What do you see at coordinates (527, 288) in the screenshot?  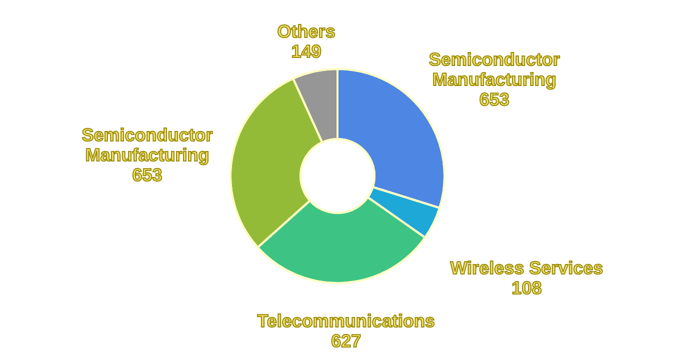 I see `data-label: 108` at bounding box center [527, 288].